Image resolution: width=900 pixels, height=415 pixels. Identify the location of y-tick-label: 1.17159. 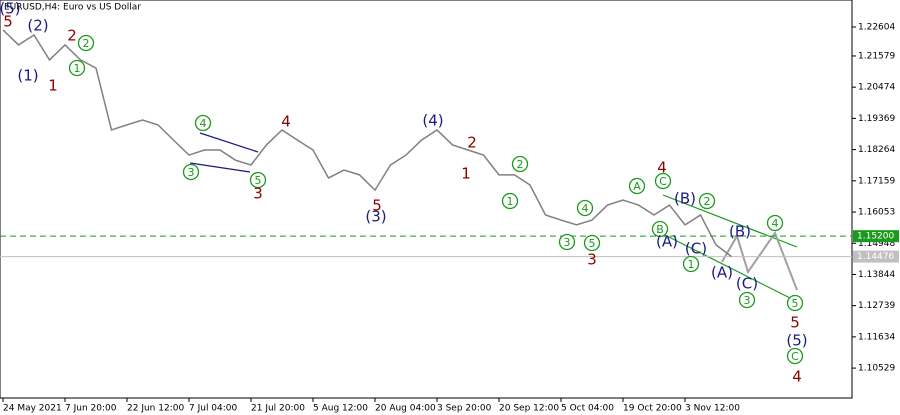
(876, 181).